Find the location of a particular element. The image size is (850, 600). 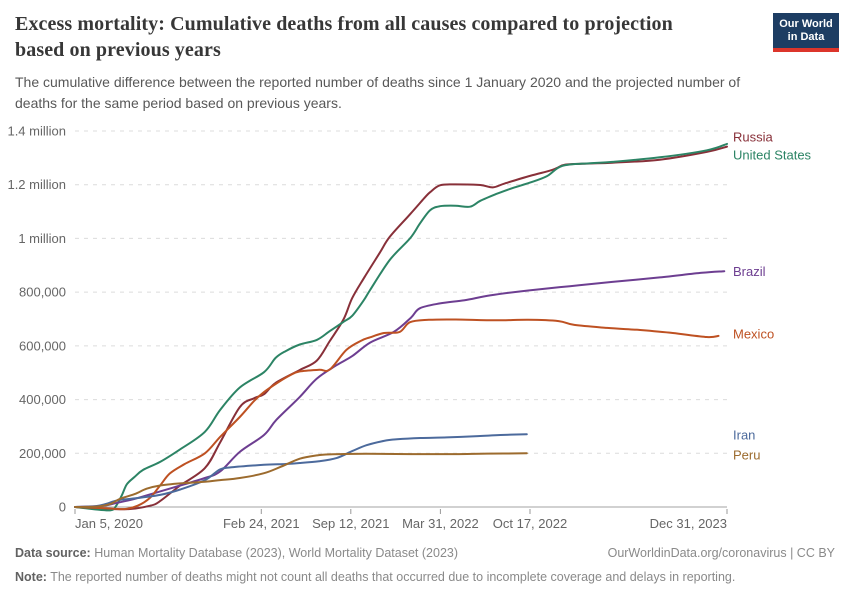

series-line-peru is located at coordinates (301, 480).